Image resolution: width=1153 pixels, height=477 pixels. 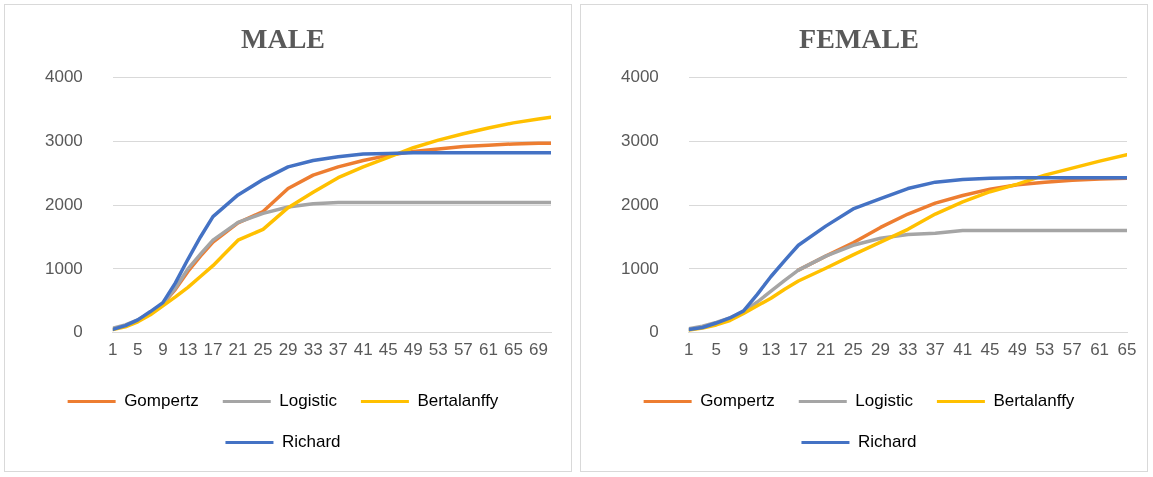 What do you see at coordinates (538, 350) in the screenshot?
I see `x-tick-label: 69` at bounding box center [538, 350].